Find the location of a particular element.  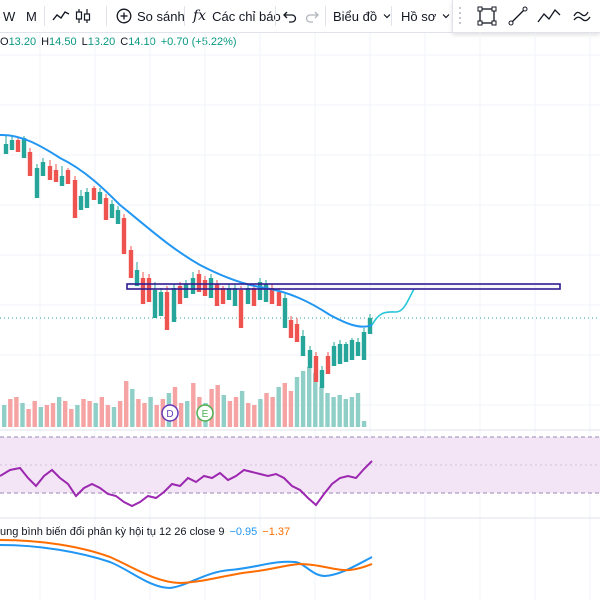

undo-button is located at coordinates (290, 16).